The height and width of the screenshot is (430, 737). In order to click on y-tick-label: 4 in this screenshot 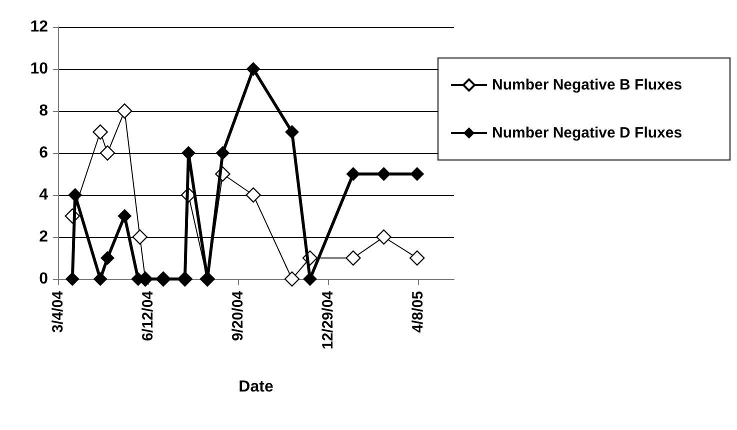, I will do `click(43, 195)`.